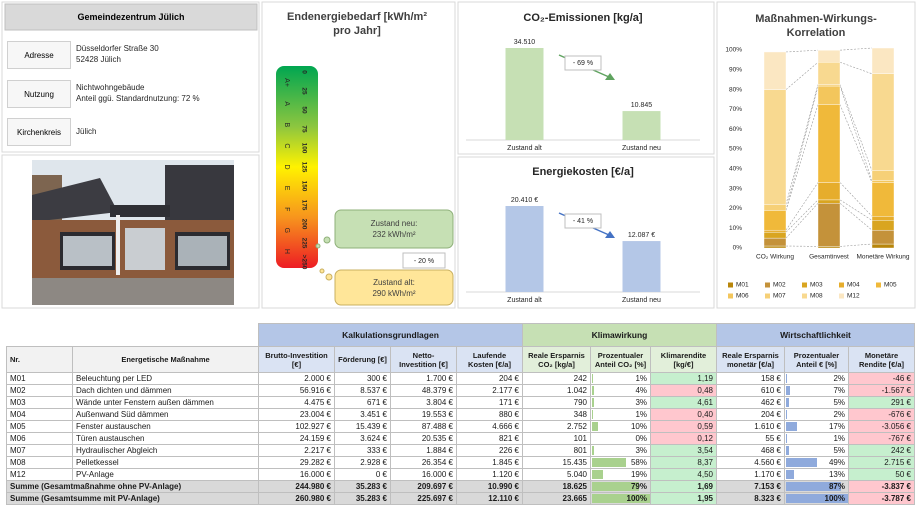 This screenshot has width=918, height=519. I want to click on table-cell: 48.379 €, so click(423, 390).